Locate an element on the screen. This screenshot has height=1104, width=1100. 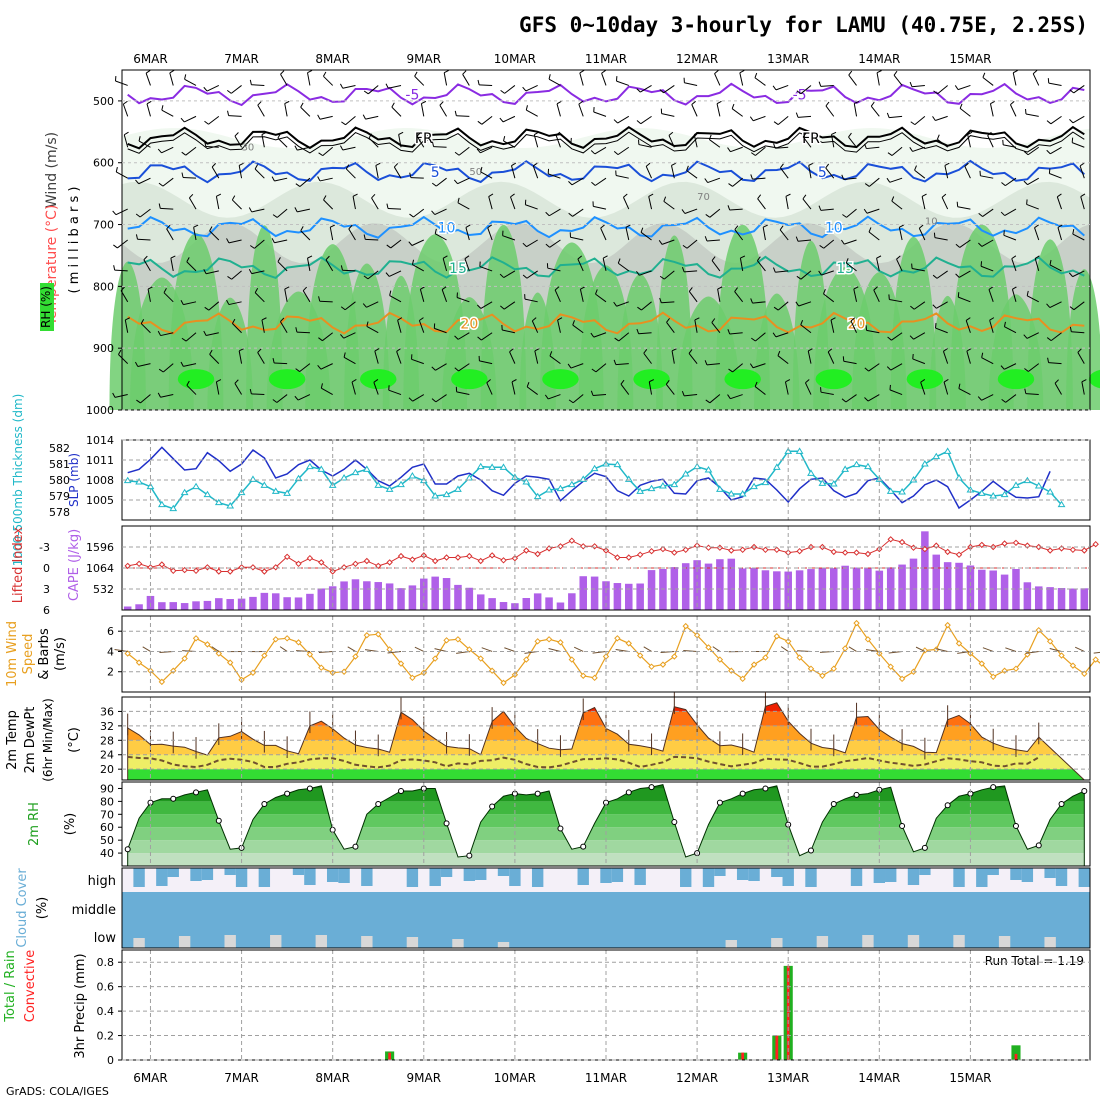
y-axis-label-part: Lifted Index is located at coordinates (18, 564).